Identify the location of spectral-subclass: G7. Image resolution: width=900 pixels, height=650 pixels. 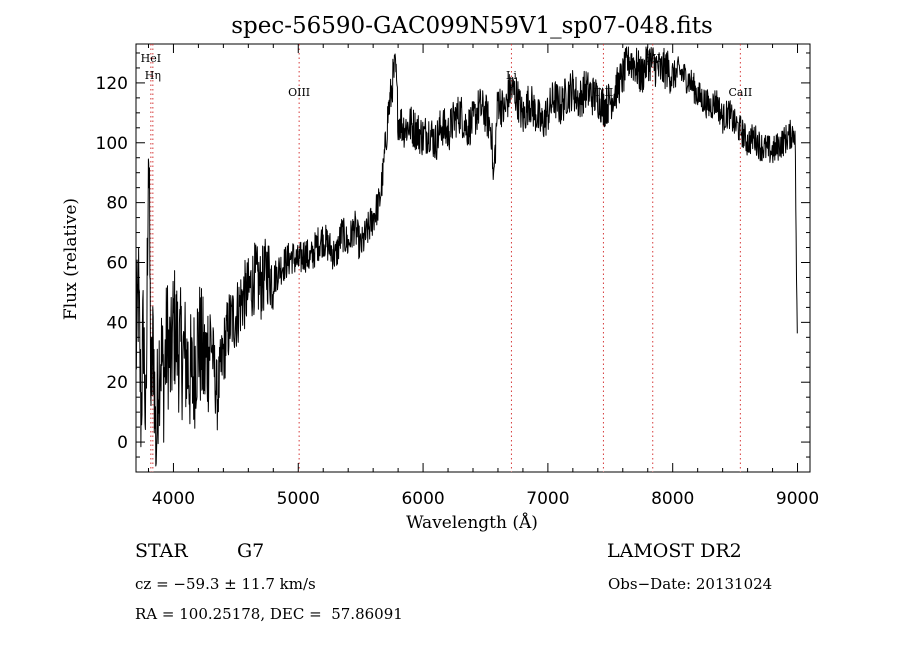
(251, 551).